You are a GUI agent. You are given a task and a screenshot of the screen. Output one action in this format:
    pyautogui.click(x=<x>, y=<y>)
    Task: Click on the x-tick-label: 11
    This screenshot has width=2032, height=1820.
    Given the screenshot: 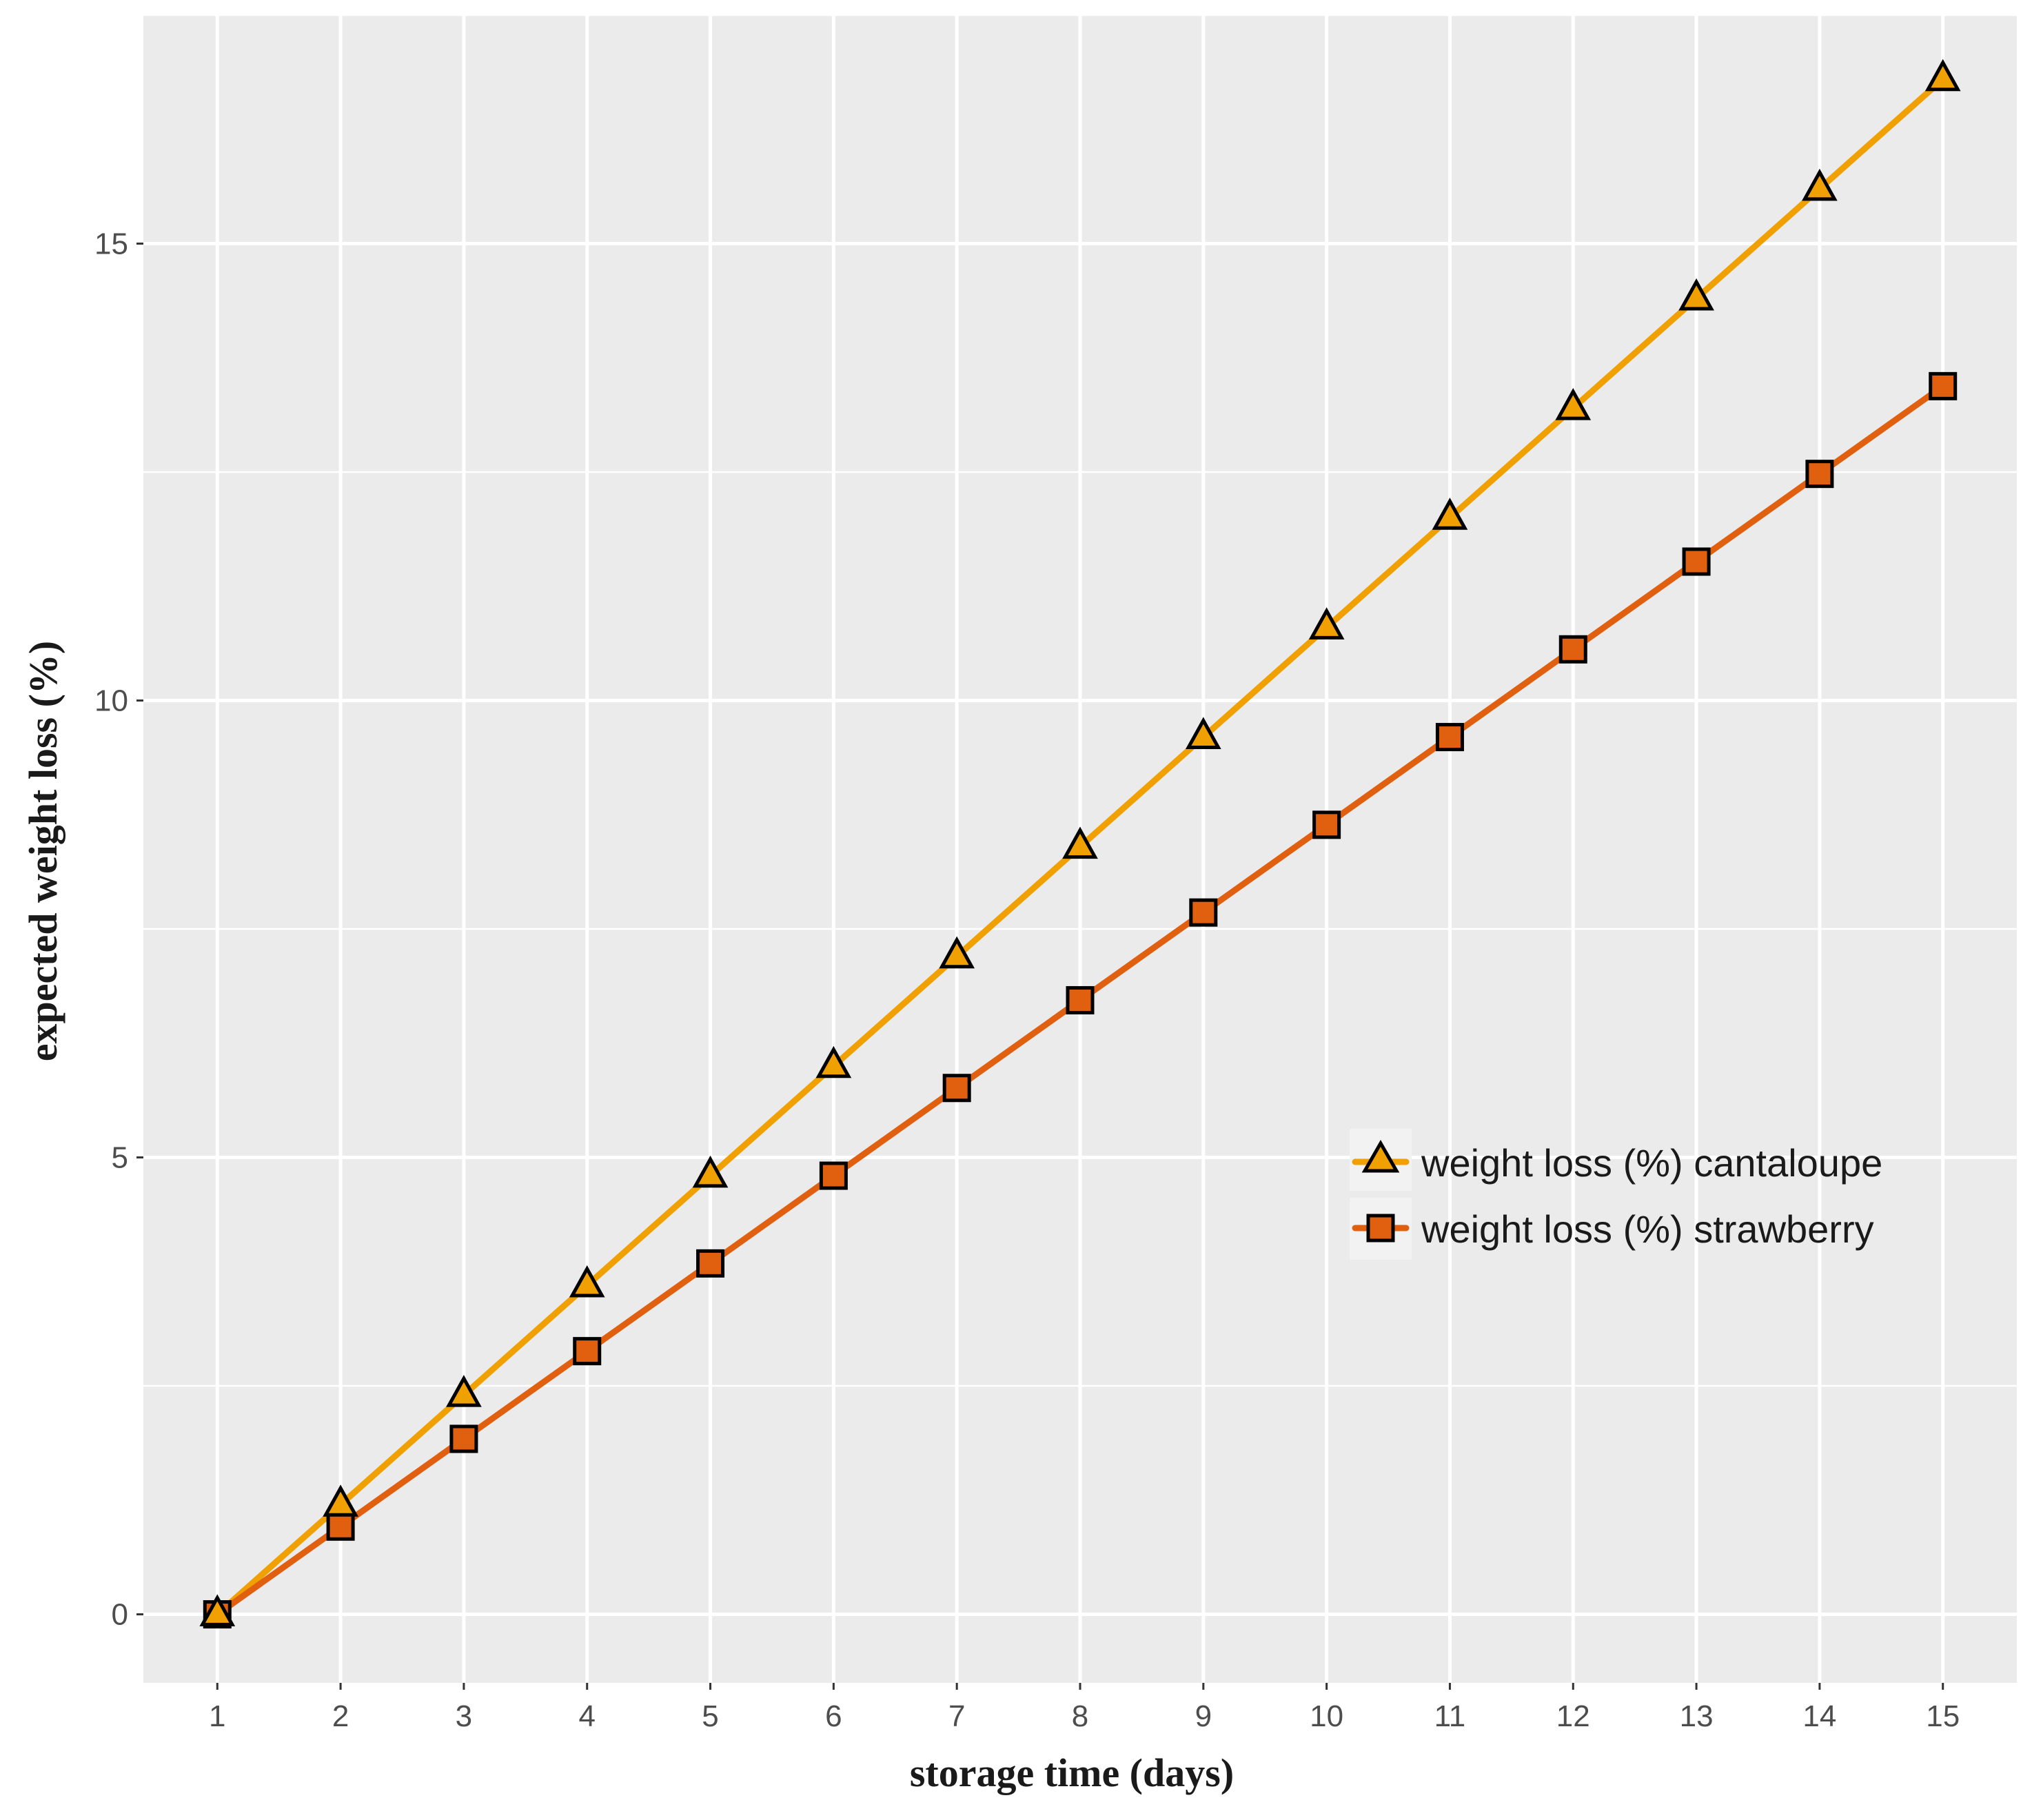 What is the action you would take?
    pyautogui.click(x=1450, y=1716)
    